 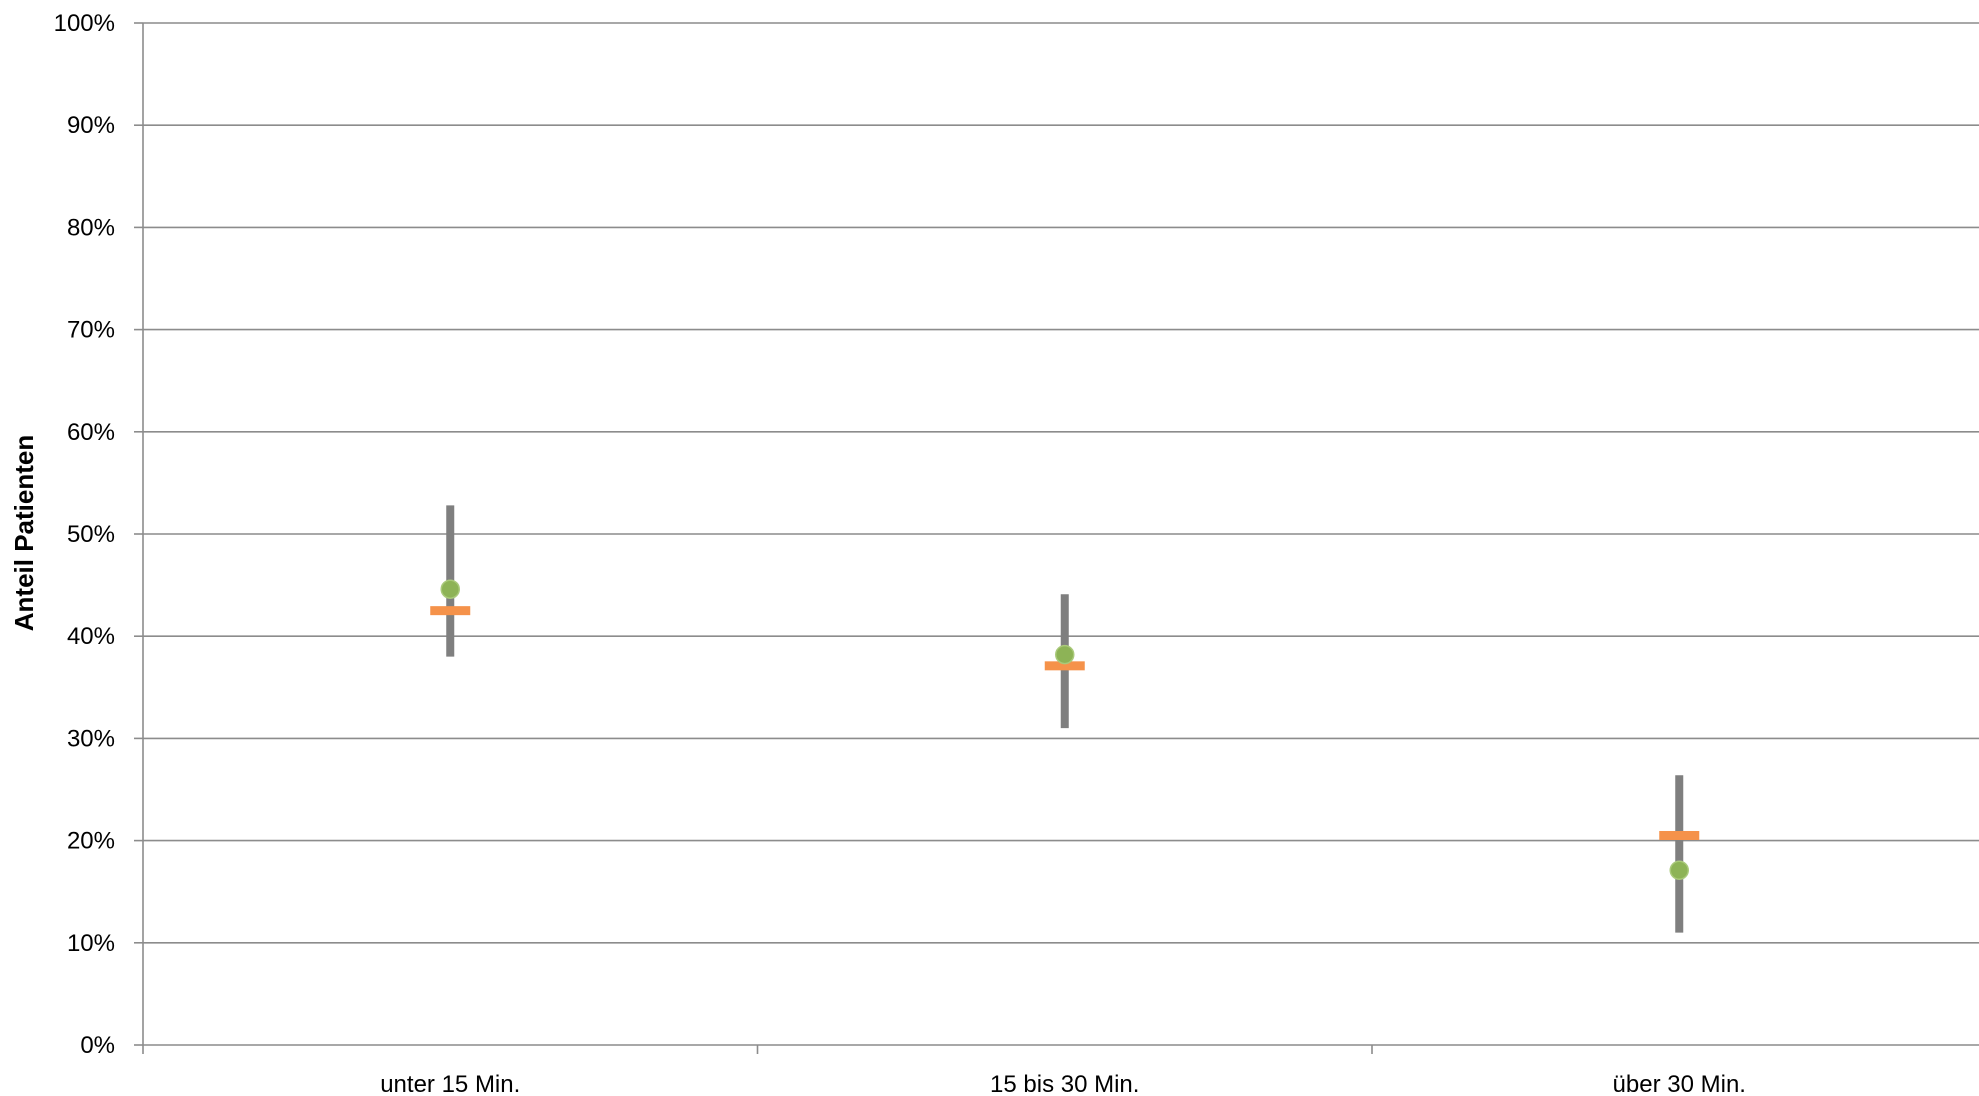 I want to click on y-tick-label: 50%, so click(x=91, y=534).